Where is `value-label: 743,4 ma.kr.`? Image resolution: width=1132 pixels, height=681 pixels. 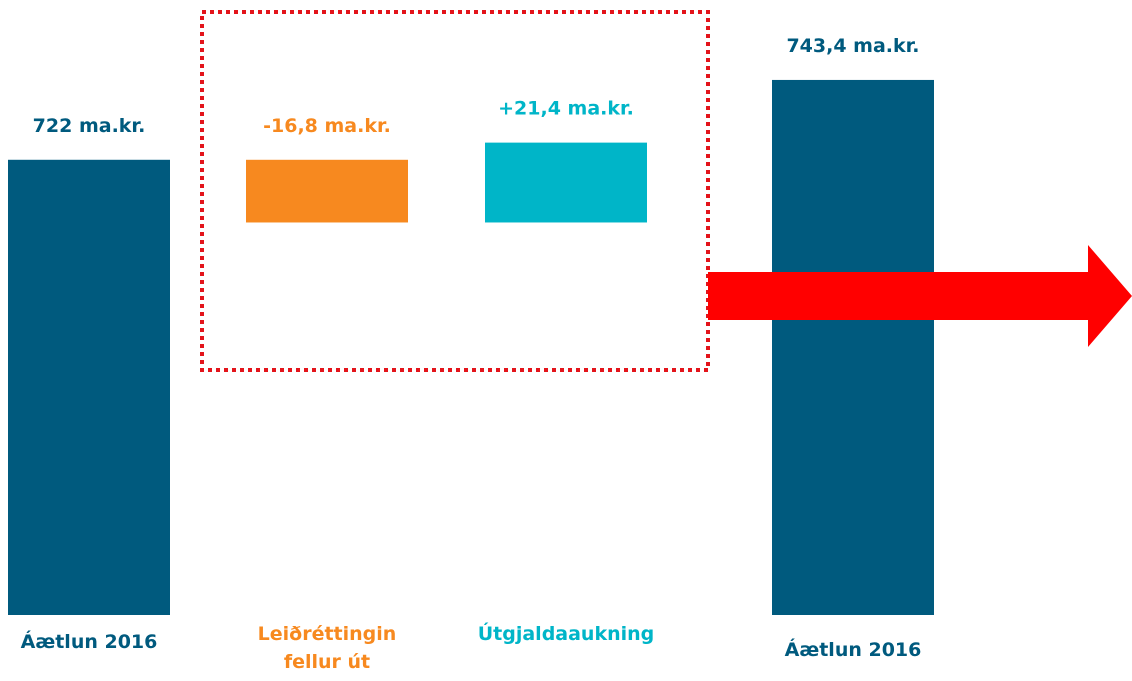
value-label: 743,4 ma.kr. is located at coordinates (852, 46).